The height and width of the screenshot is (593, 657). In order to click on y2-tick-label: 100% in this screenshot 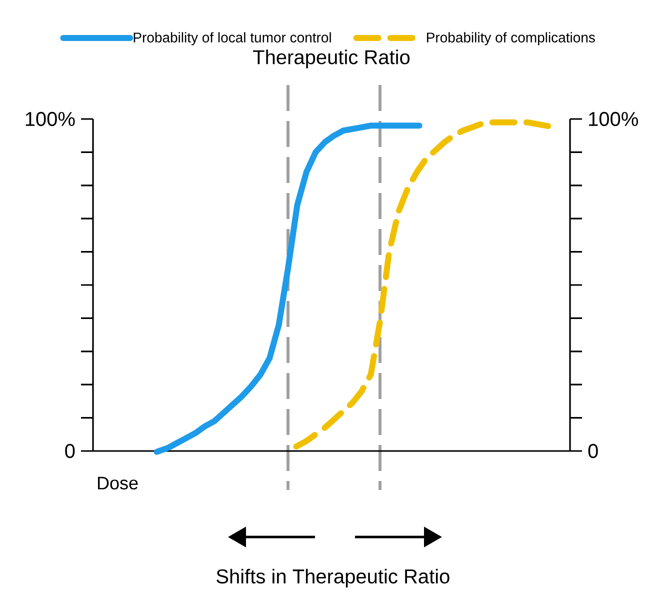, I will do `click(613, 119)`.